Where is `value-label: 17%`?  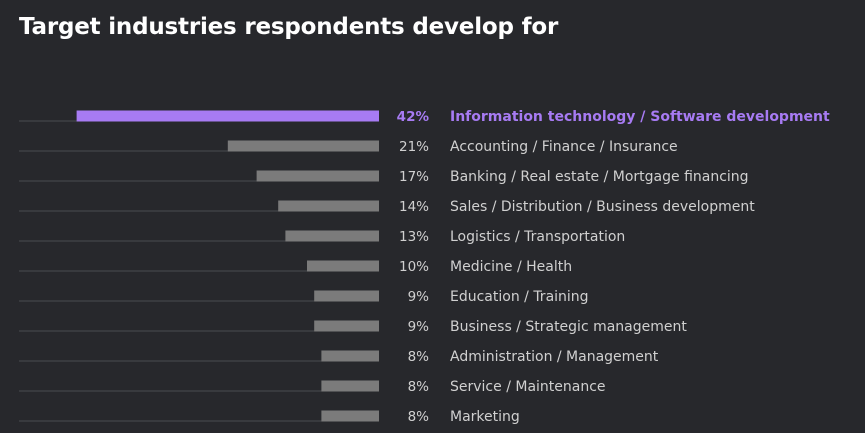 value-label: 17% is located at coordinates (414, 177).